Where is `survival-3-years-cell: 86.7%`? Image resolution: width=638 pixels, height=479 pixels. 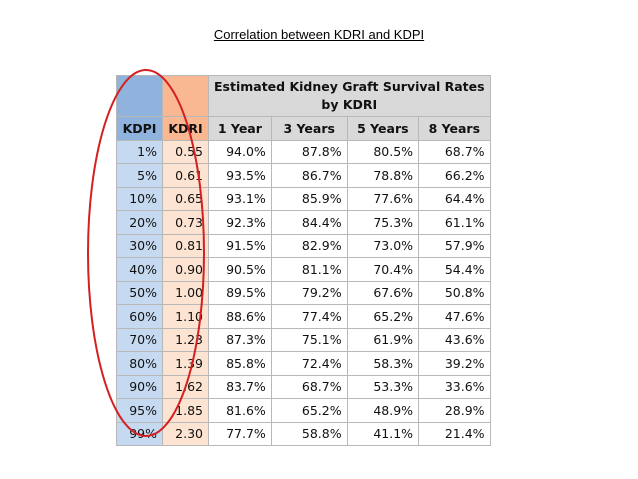
survival-3-years-cell: 86.7% is located at coordinates (309, 175).